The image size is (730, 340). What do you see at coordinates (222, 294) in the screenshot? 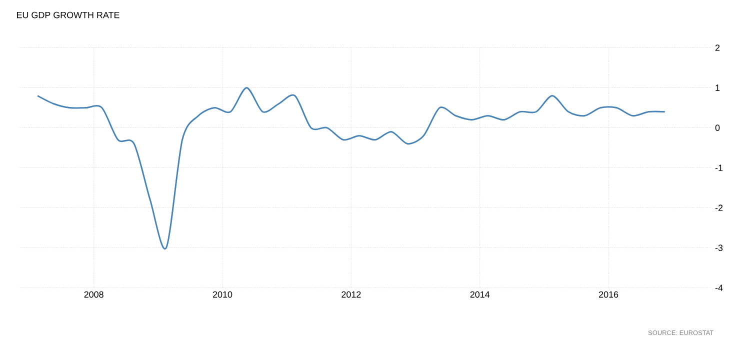
I see `x-tick-label: 2010` at bounding box center [222, 294].